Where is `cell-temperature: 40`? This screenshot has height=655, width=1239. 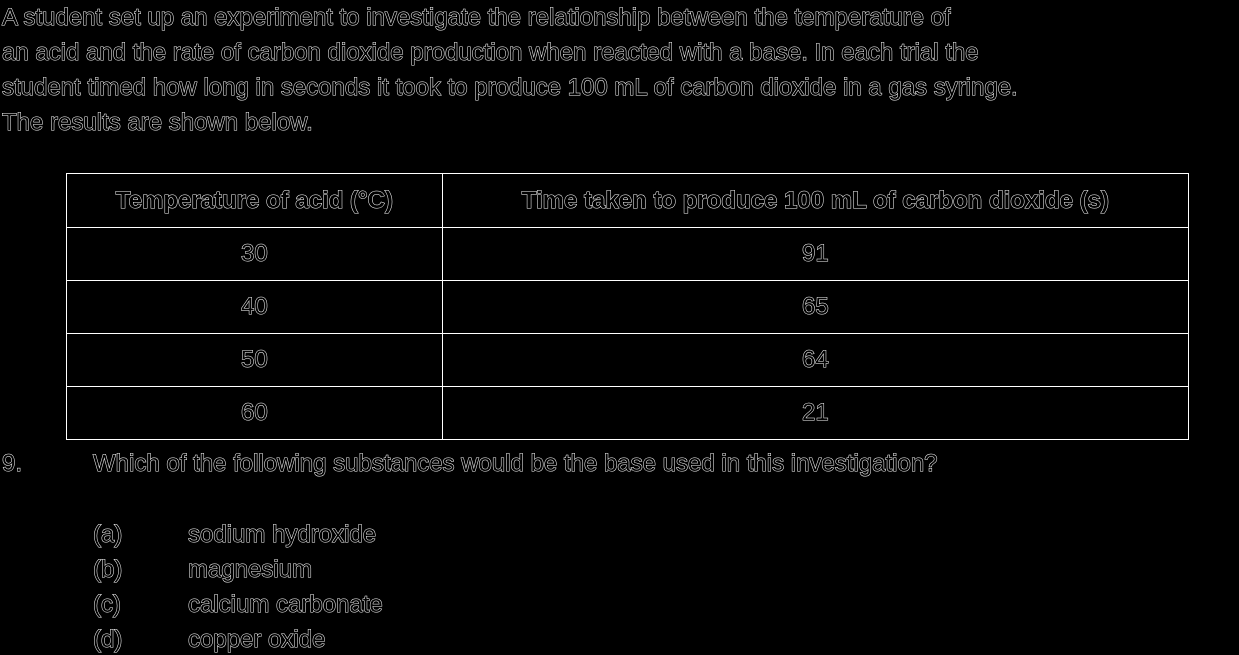
cell-temperature: 40 is located at coordinates (254, 307).